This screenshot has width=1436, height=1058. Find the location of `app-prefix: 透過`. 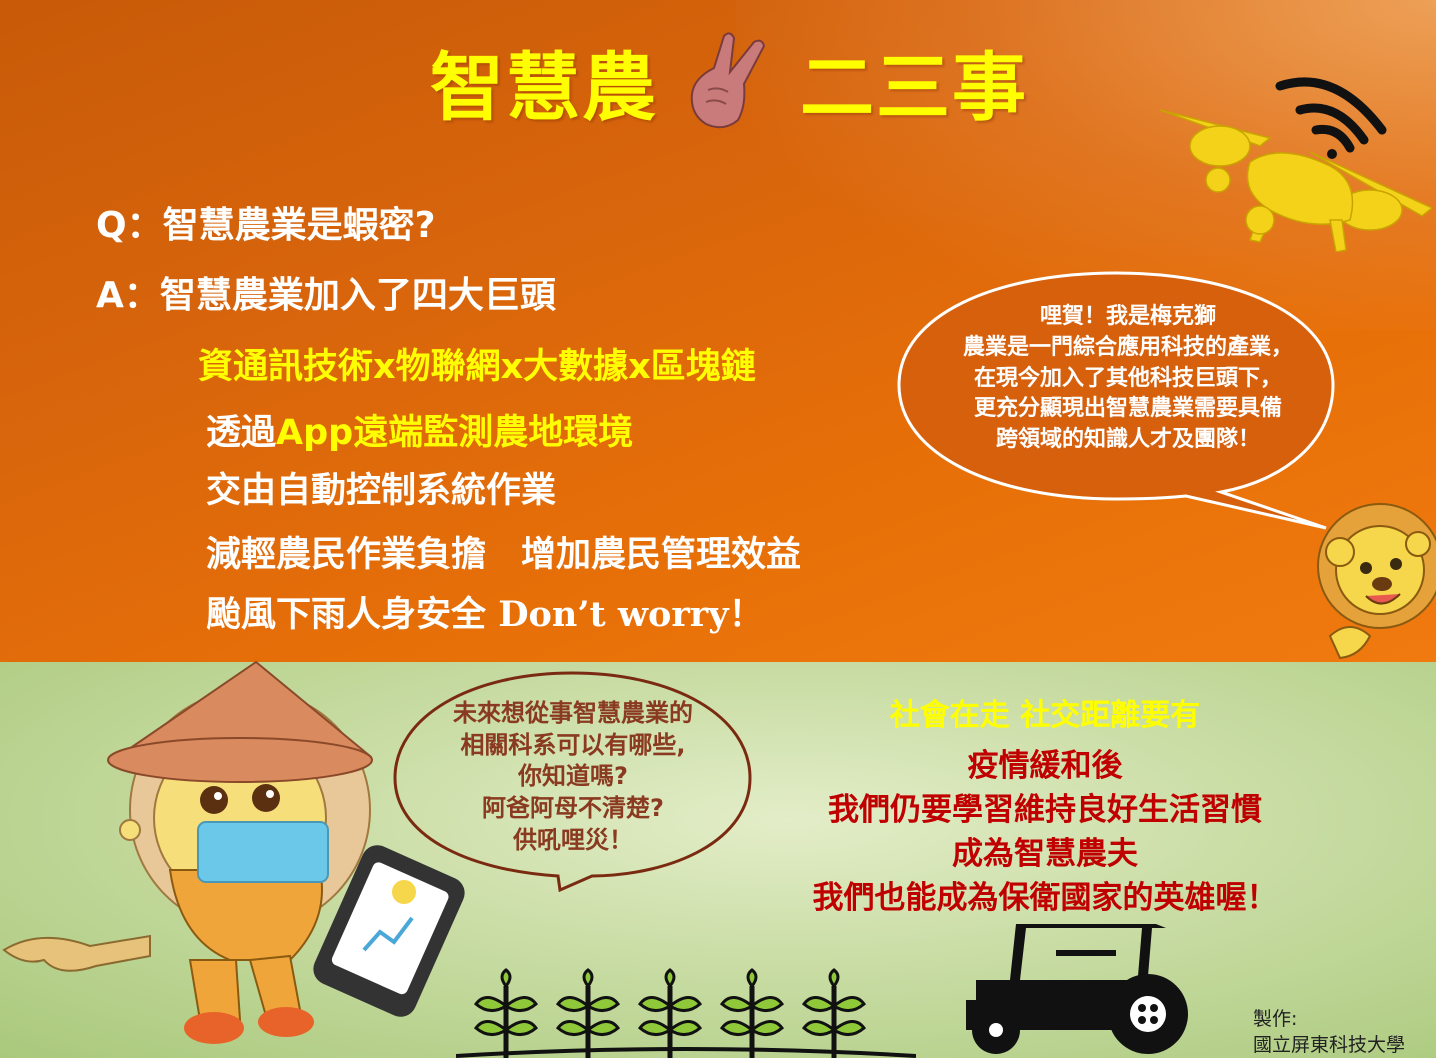

app-prefix: 透過 is located at coordinates (241, 433).